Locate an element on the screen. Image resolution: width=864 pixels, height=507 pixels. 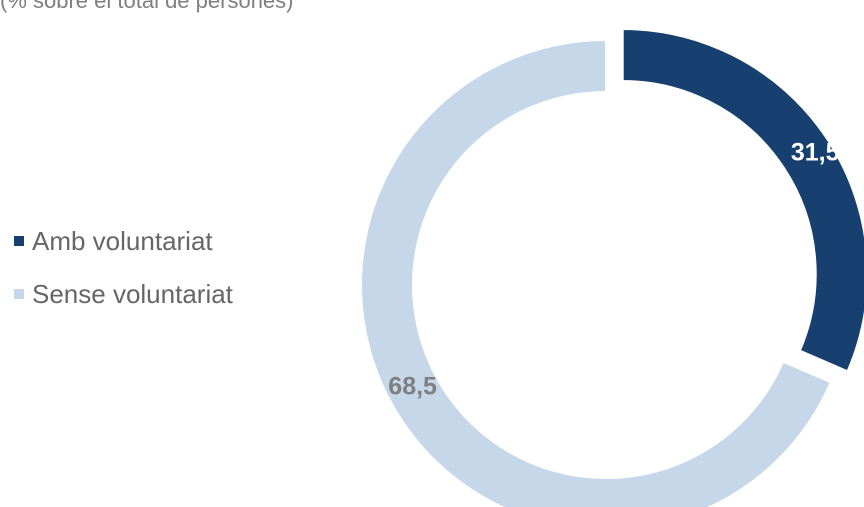
legend-label-amb-voluntariat: Amb voluntariat is located at coordinates (122, 240).